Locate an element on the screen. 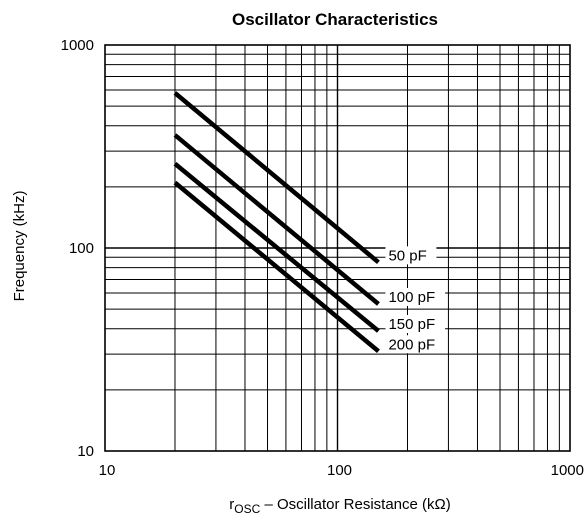 The height and width of the screenshot is (524, 587). x-axis-title-suffix: – Oscillator Resistance (kΩ) is located at coordinates (355, 504).